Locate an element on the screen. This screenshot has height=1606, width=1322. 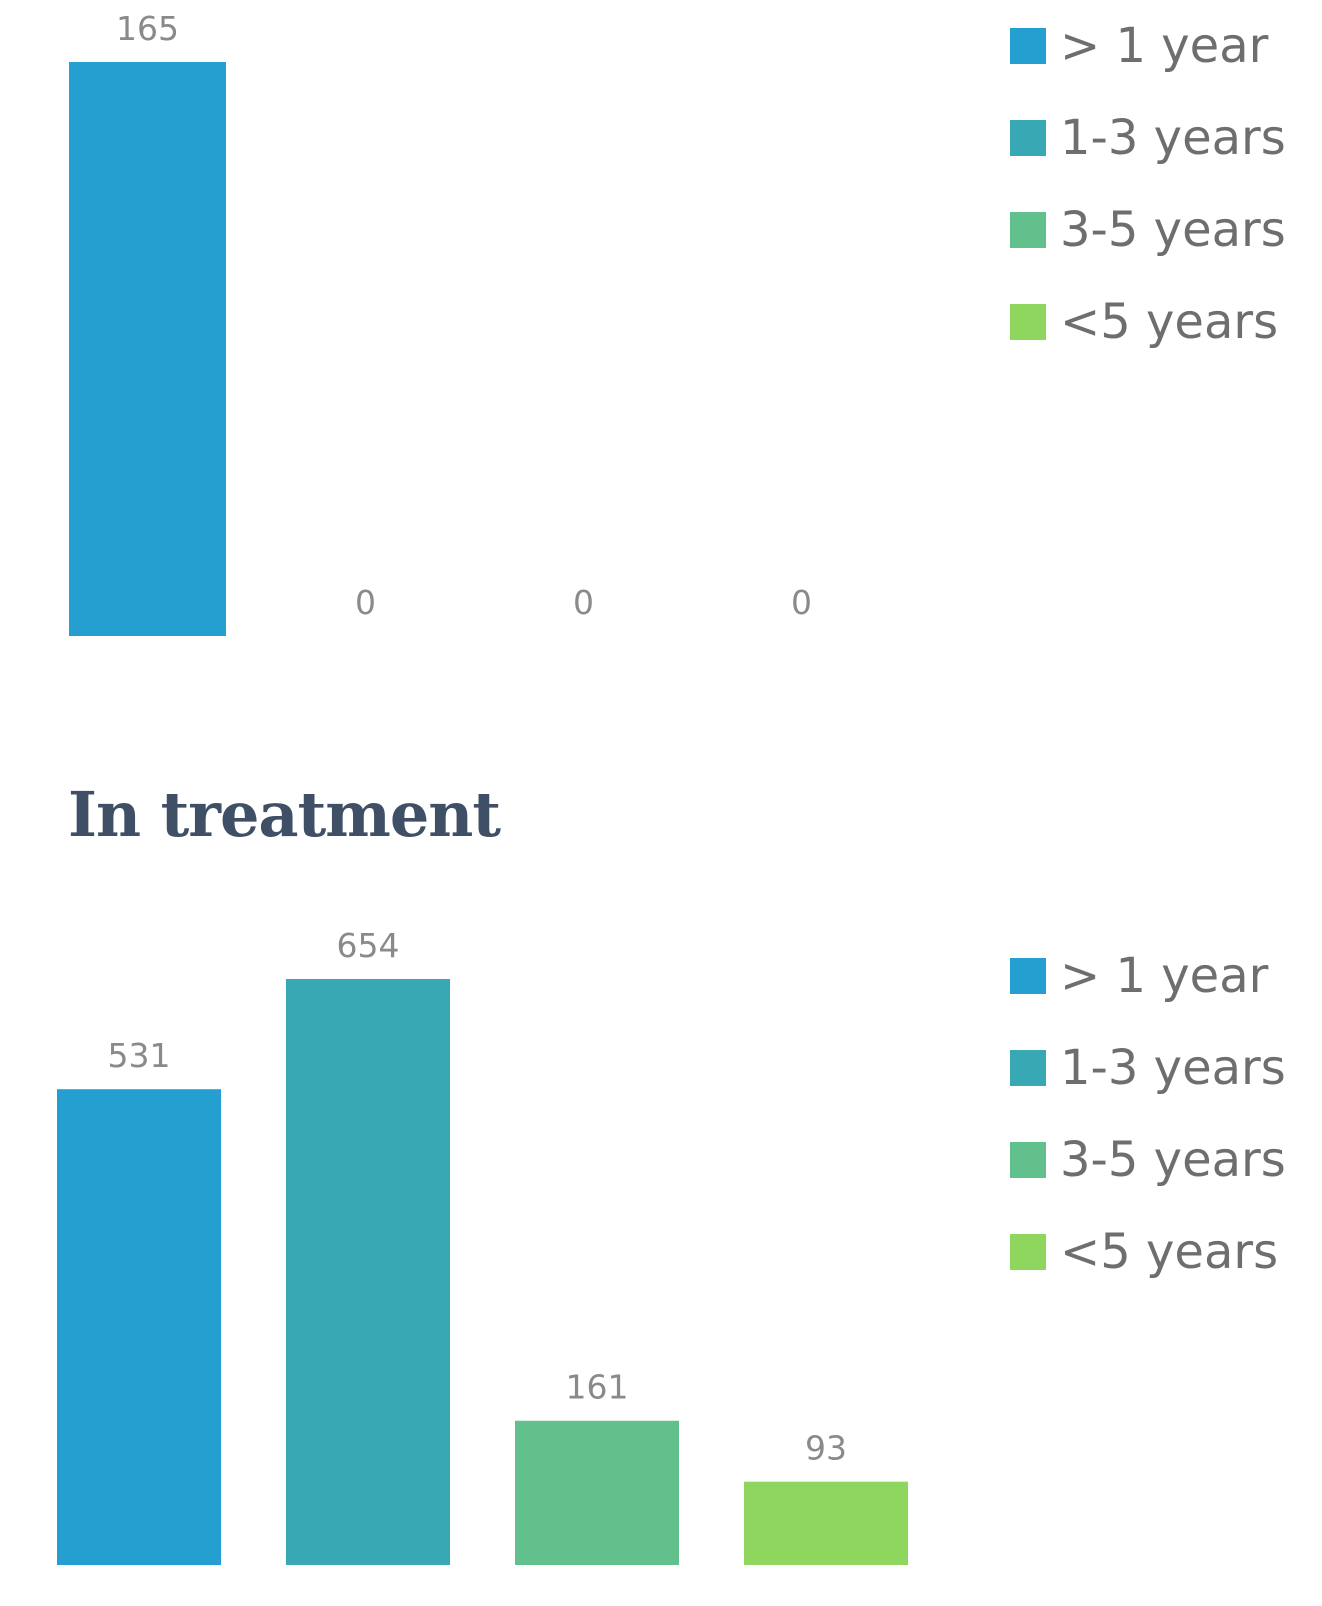
data-label: 165 is located at coordinates (147, 28).